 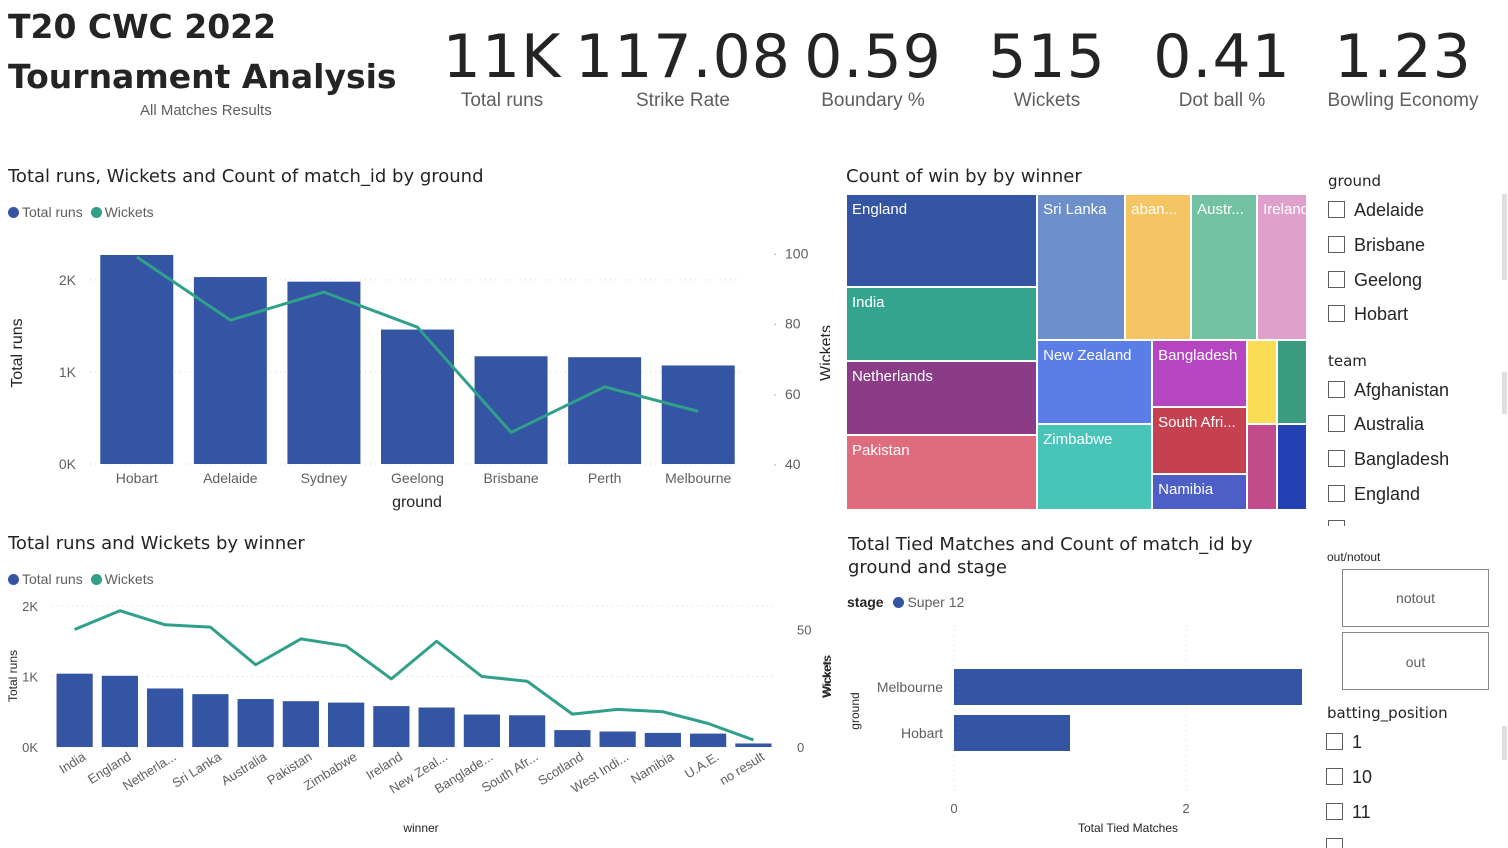 I want to click on slicer-ground-item: Brisbane, so click(x=1376, y=247).